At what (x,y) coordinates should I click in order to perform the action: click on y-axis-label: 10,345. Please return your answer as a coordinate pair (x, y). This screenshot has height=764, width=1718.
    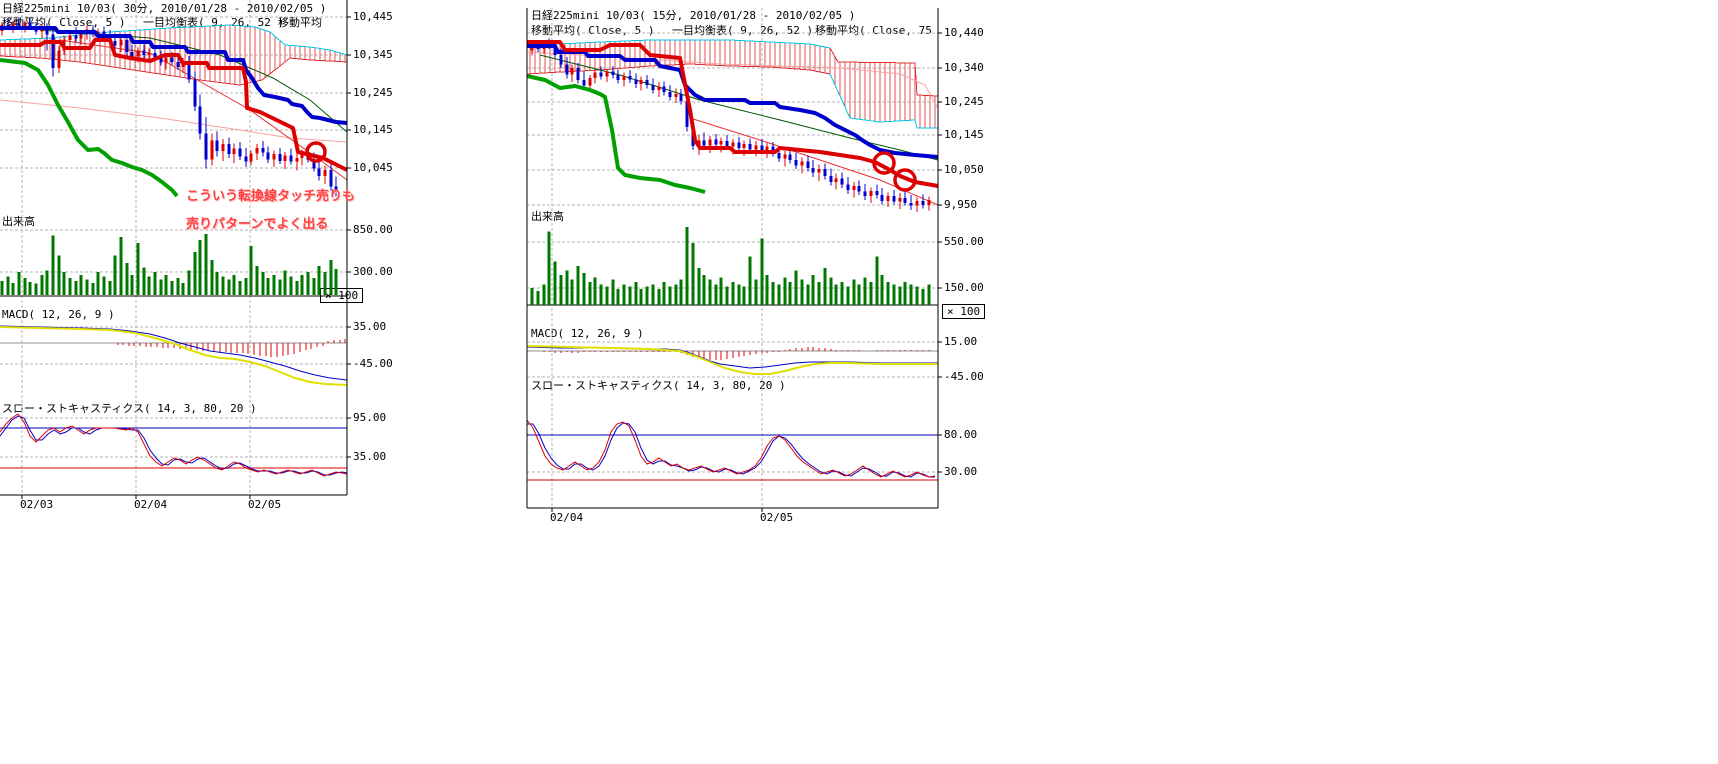
    Looking at the image, I should click on (373, 54).